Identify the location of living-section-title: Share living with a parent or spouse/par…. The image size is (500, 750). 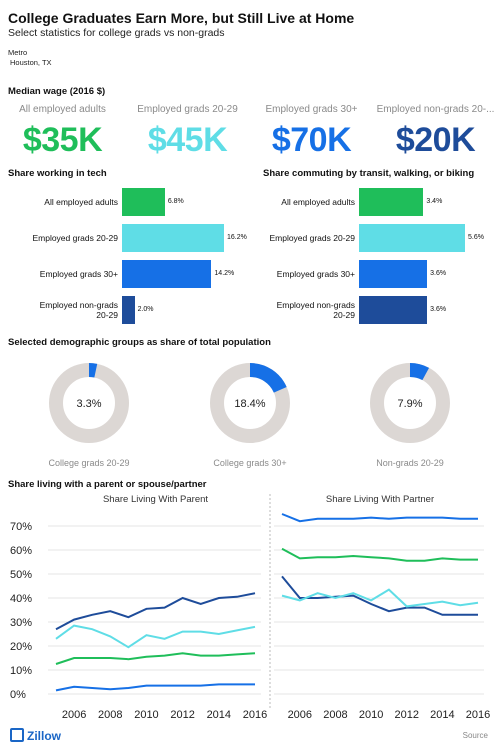
(107, 484).